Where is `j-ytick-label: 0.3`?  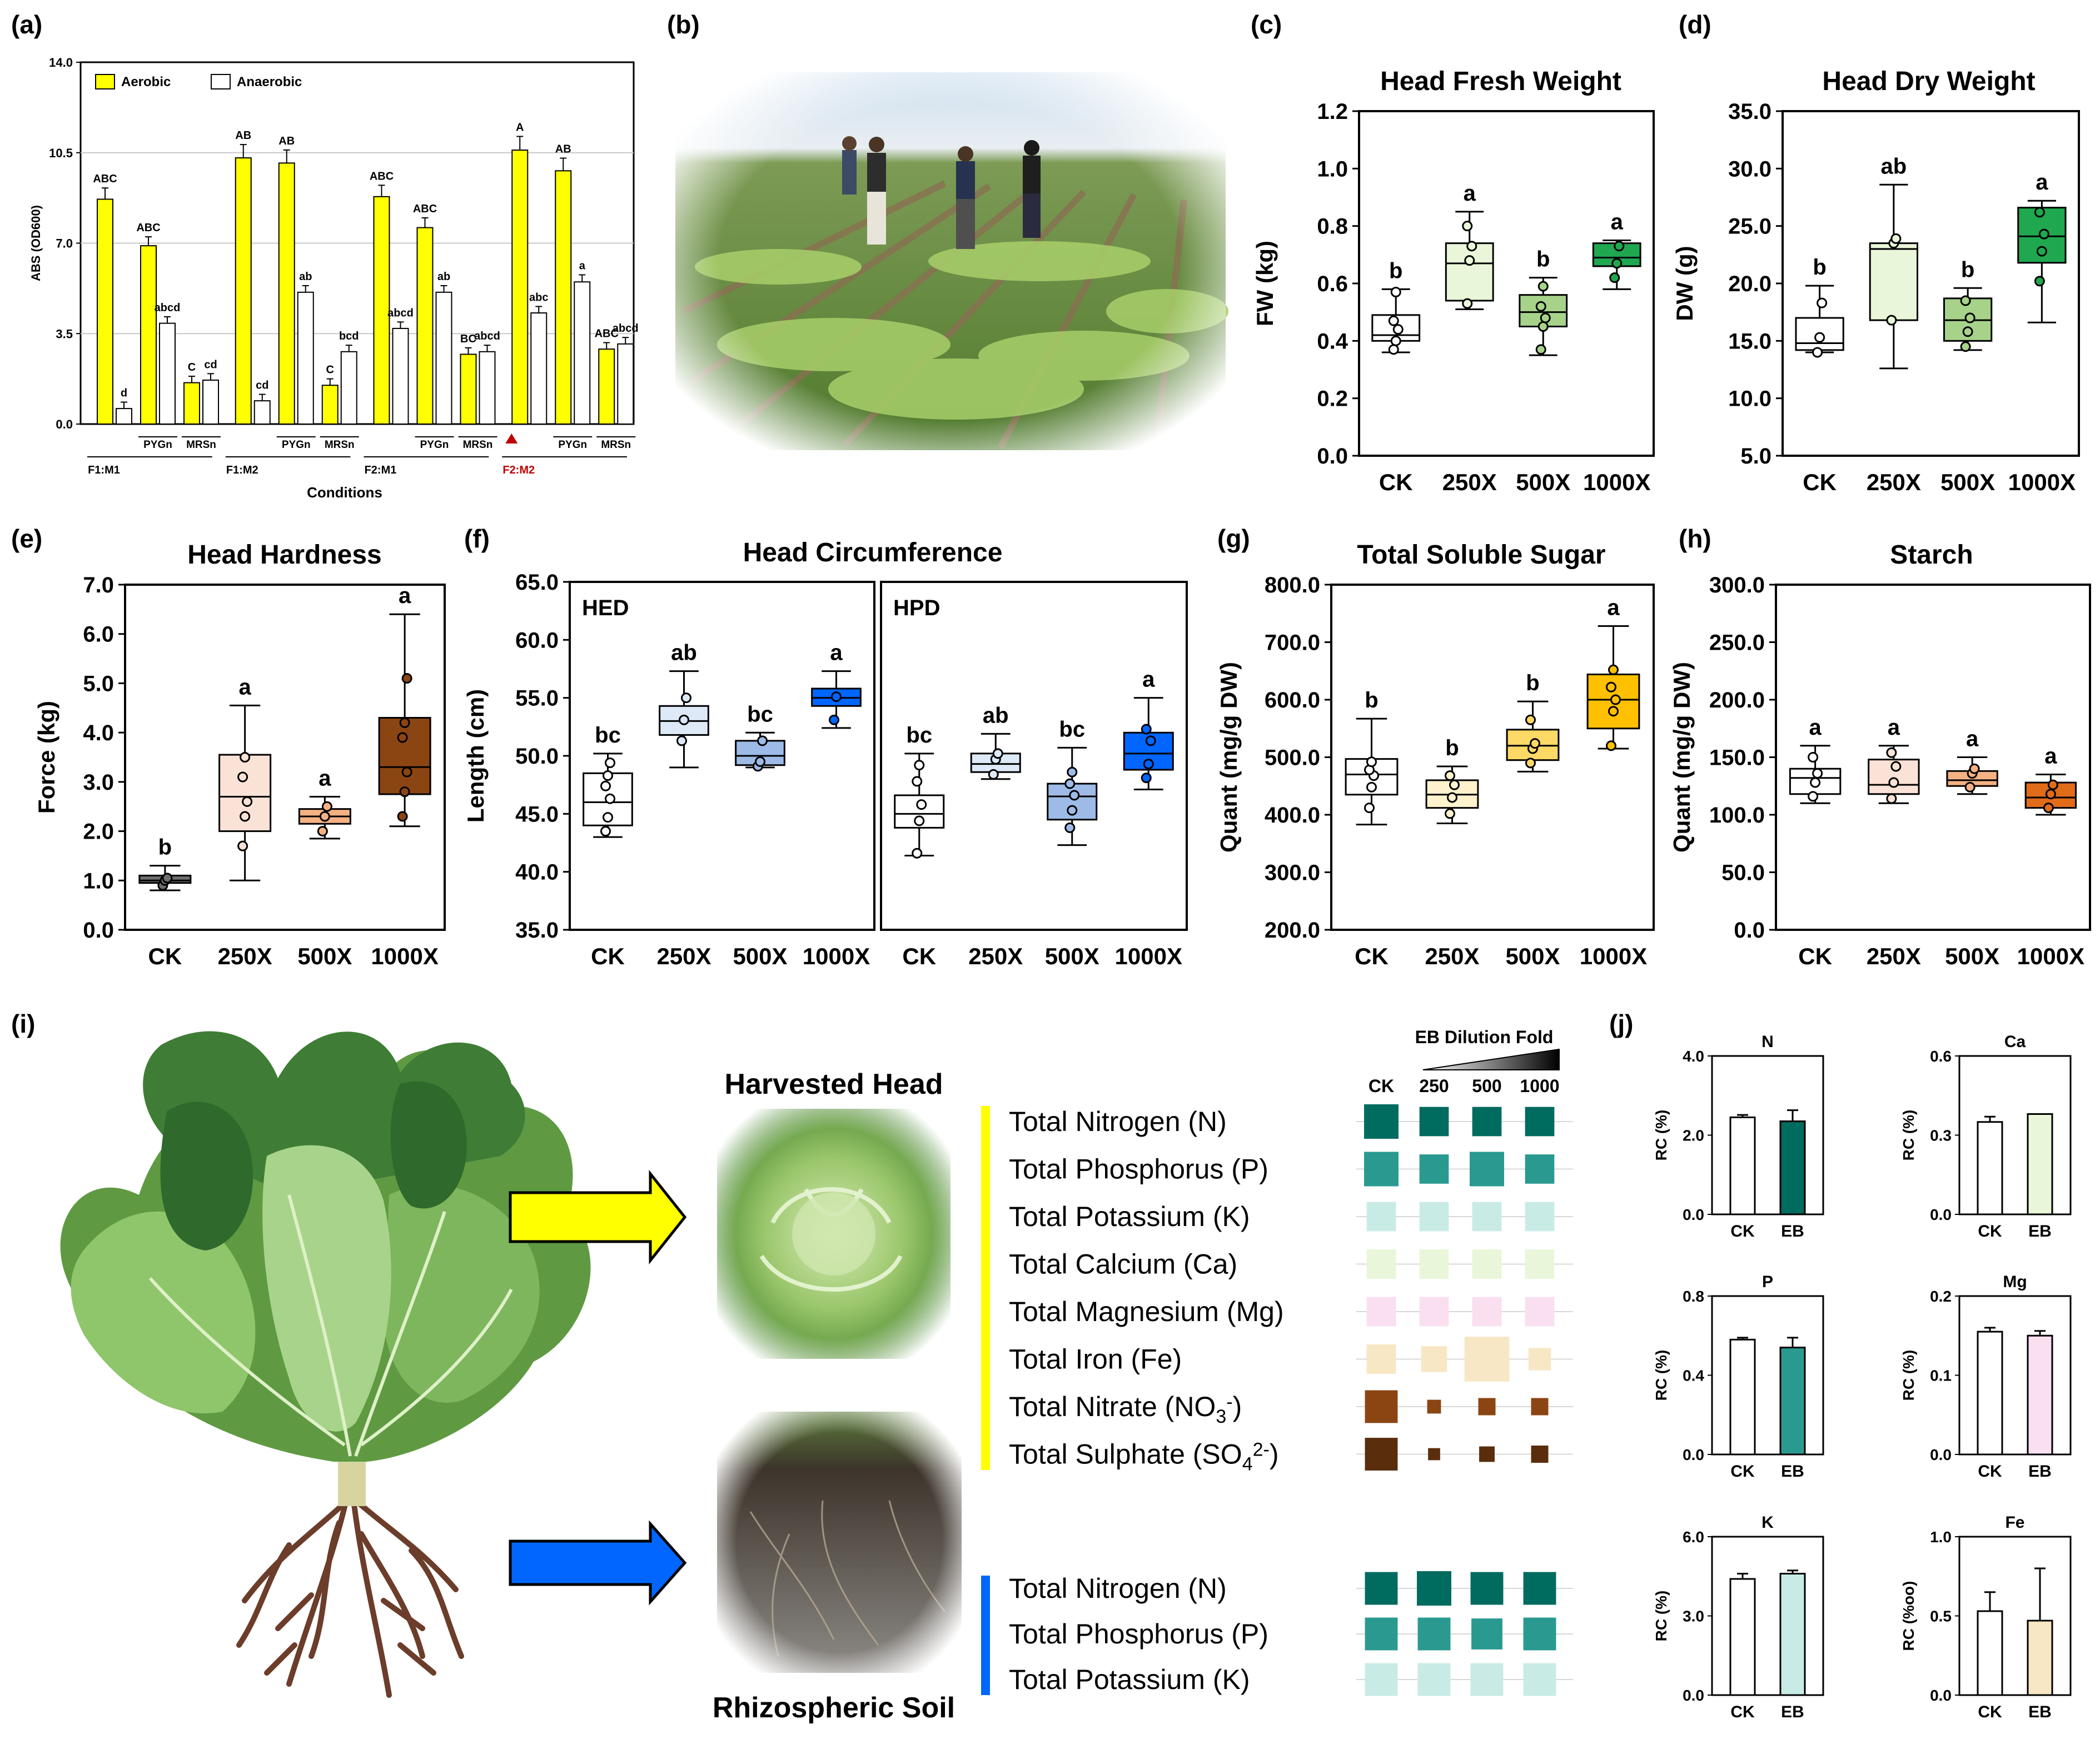
j-ytick-label: 0.3 is located at coordinates (1941, 1135).